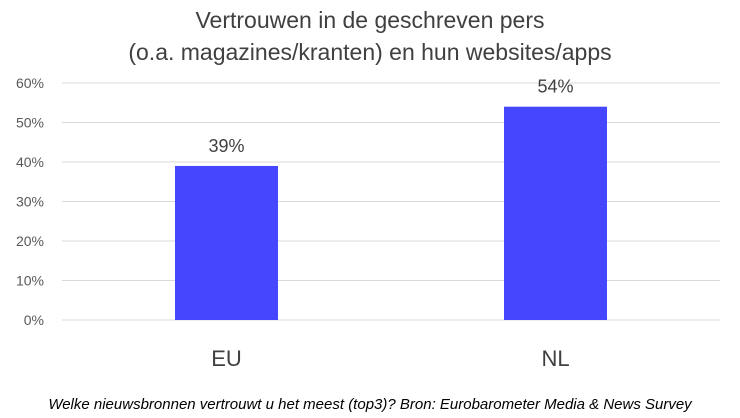  I want to click on data-label-nl: 54%, so click(555, 87).